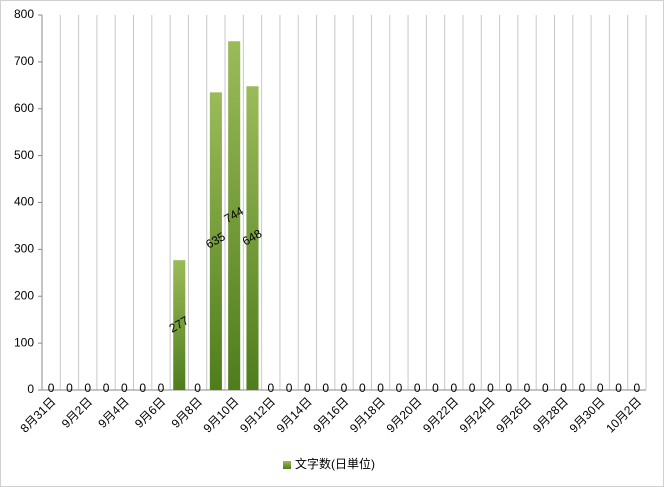 This screenshot has height=487, width=664. I want to click on y-tick-label: 400, so click(24, 202).